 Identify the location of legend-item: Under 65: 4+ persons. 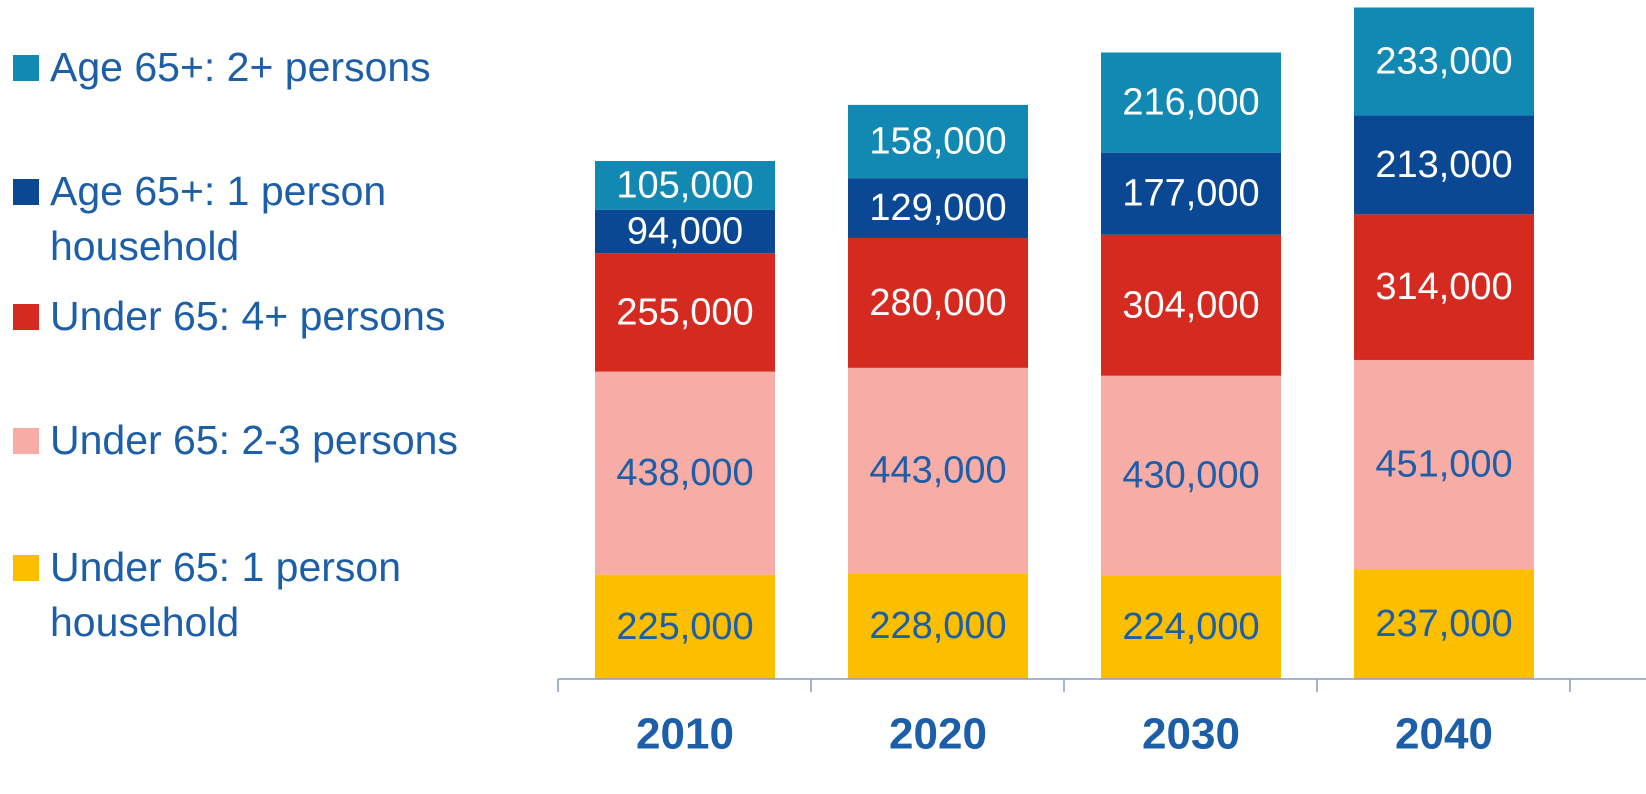
(258, 316).